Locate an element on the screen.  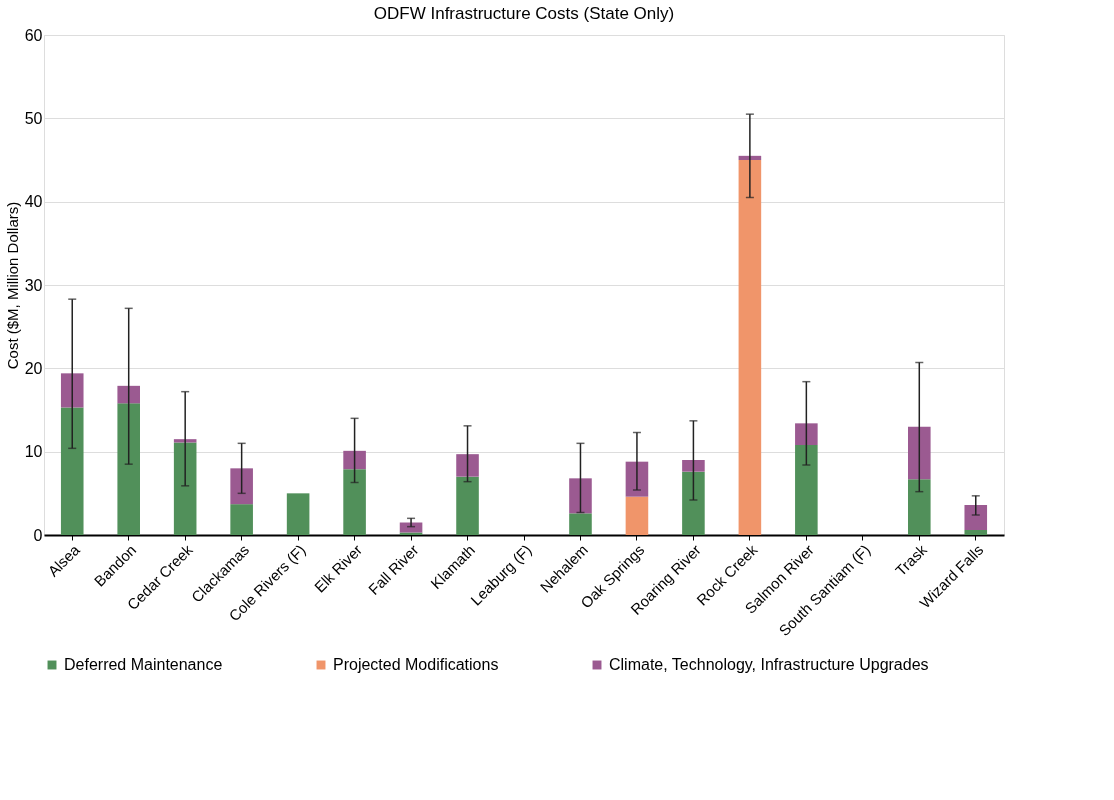
y-tick-label: 10 is located at coordinates (33, 452).